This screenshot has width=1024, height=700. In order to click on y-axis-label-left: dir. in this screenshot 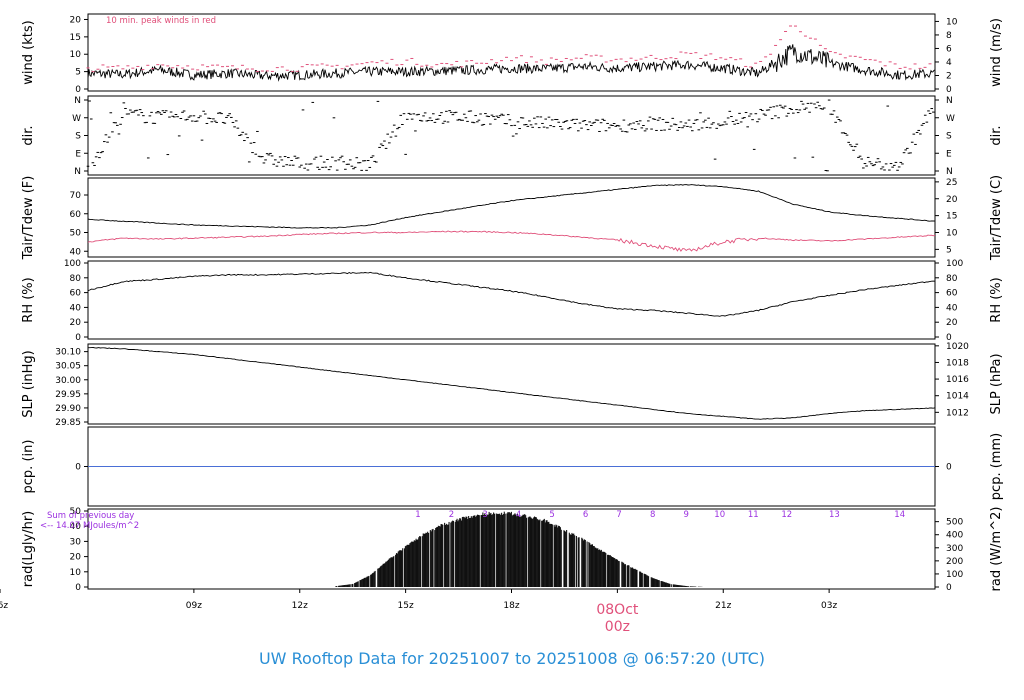, I will do `click(28, 135)`.